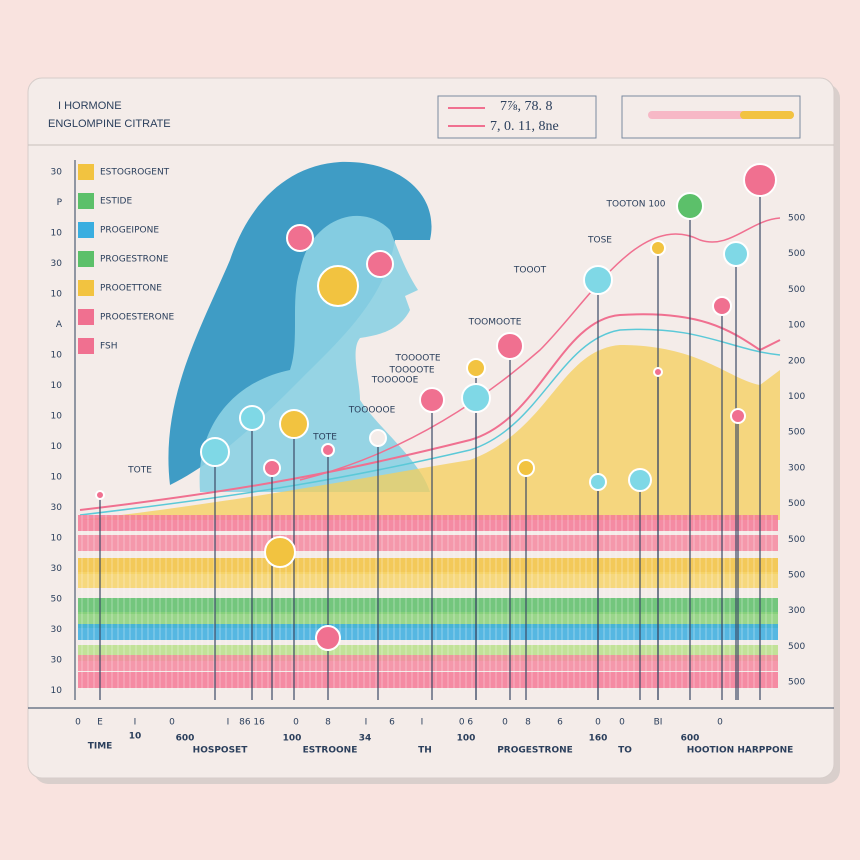  I want to click on left-tick-label: 50, so click(57, 600).